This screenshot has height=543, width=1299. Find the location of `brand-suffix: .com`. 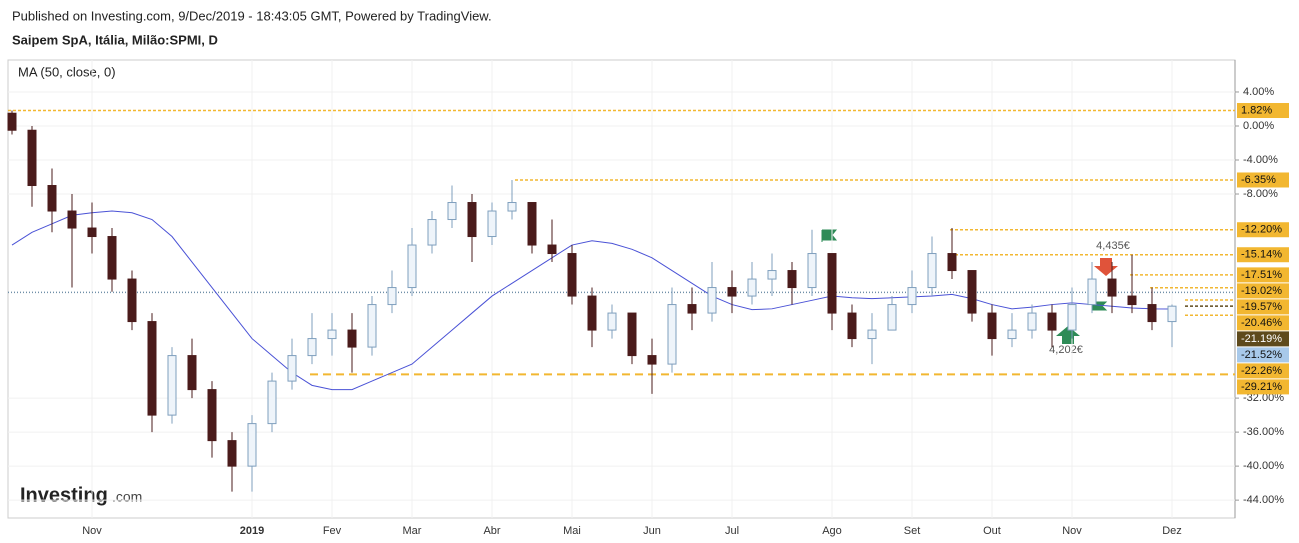

brand-suffix: .com is located at coordinates (127, 497).